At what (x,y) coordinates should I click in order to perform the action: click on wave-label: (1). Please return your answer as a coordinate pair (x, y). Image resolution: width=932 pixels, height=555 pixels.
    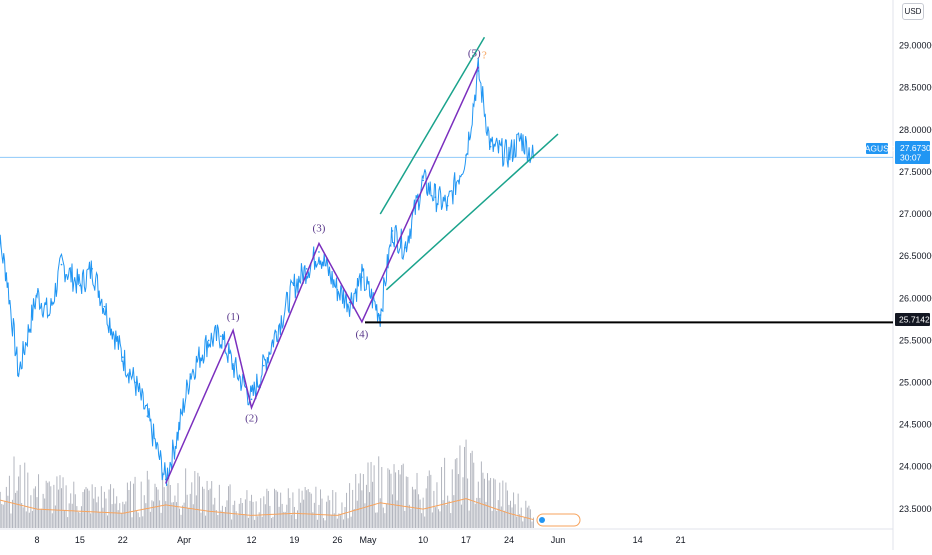
    Looking at the image, I should click on (233, 317).